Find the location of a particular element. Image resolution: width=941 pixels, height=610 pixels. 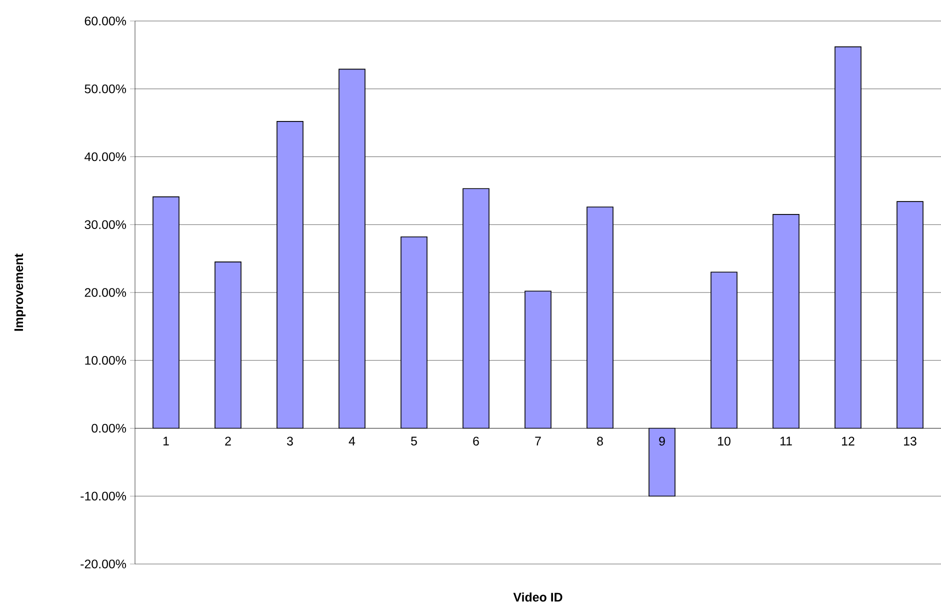

x-tick-label: 6 is located at coordinates (476, 441).